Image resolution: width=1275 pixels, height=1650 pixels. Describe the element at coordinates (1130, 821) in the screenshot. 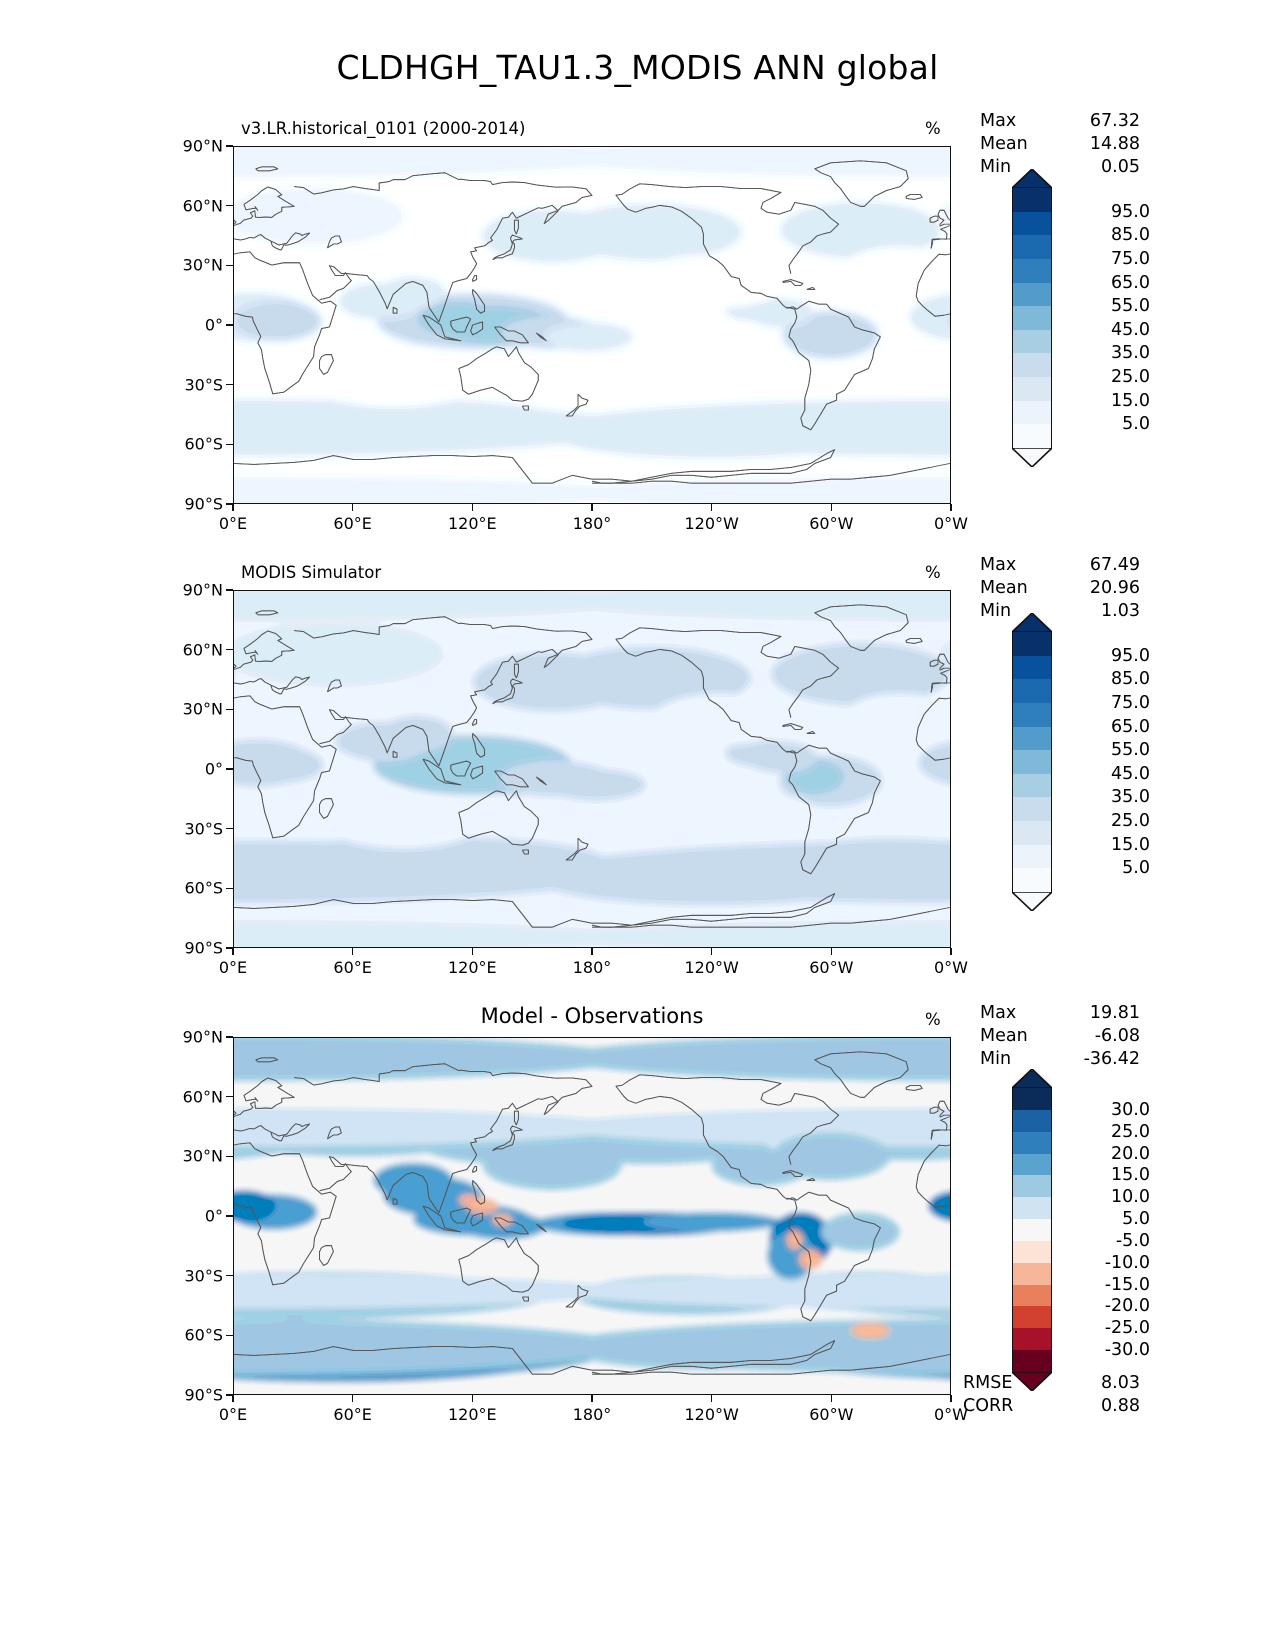

I see `colorbar-tick-label: 25.0` at that location.